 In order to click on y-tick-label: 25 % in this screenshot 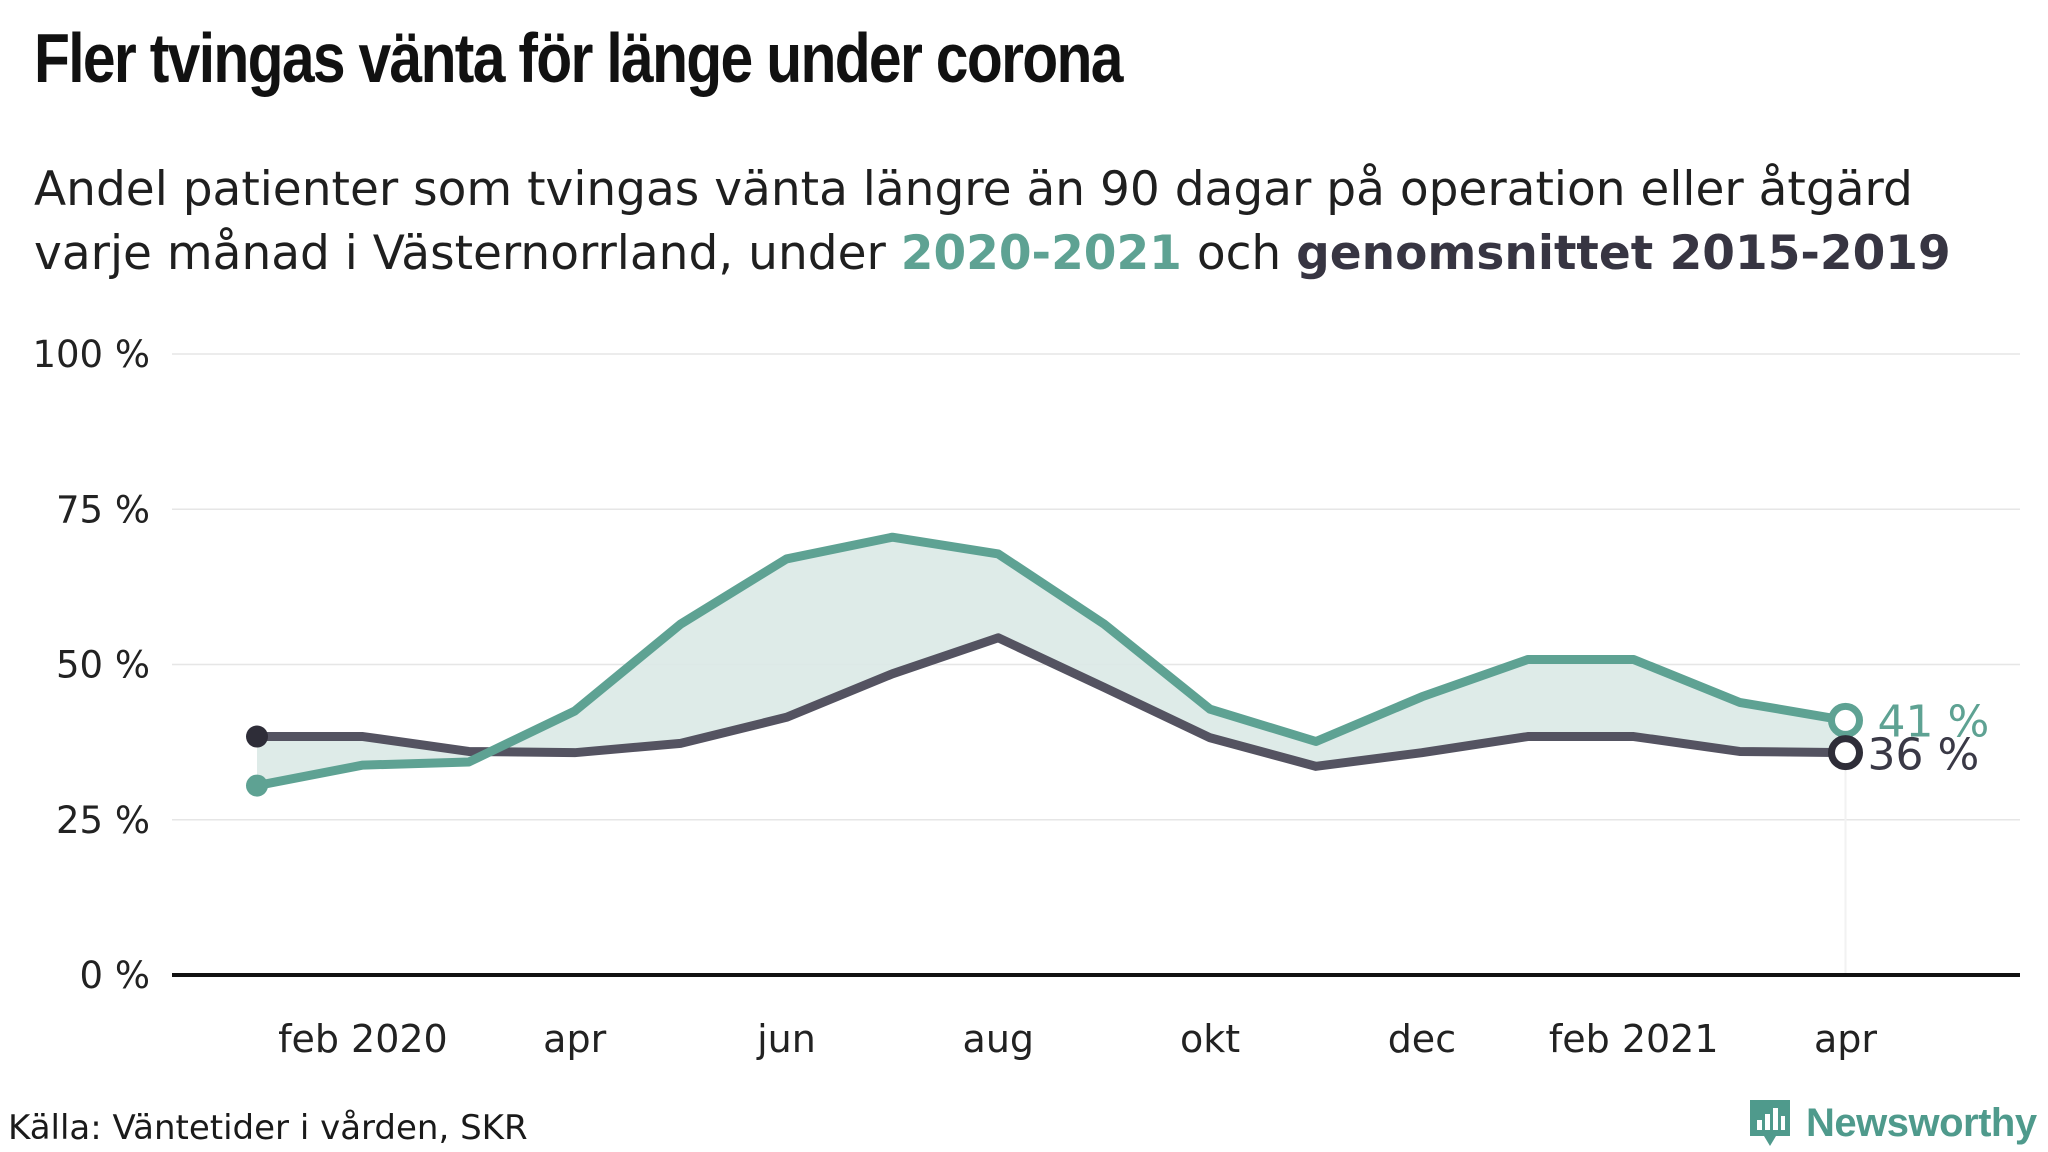, I will do `click(103, 820)`.